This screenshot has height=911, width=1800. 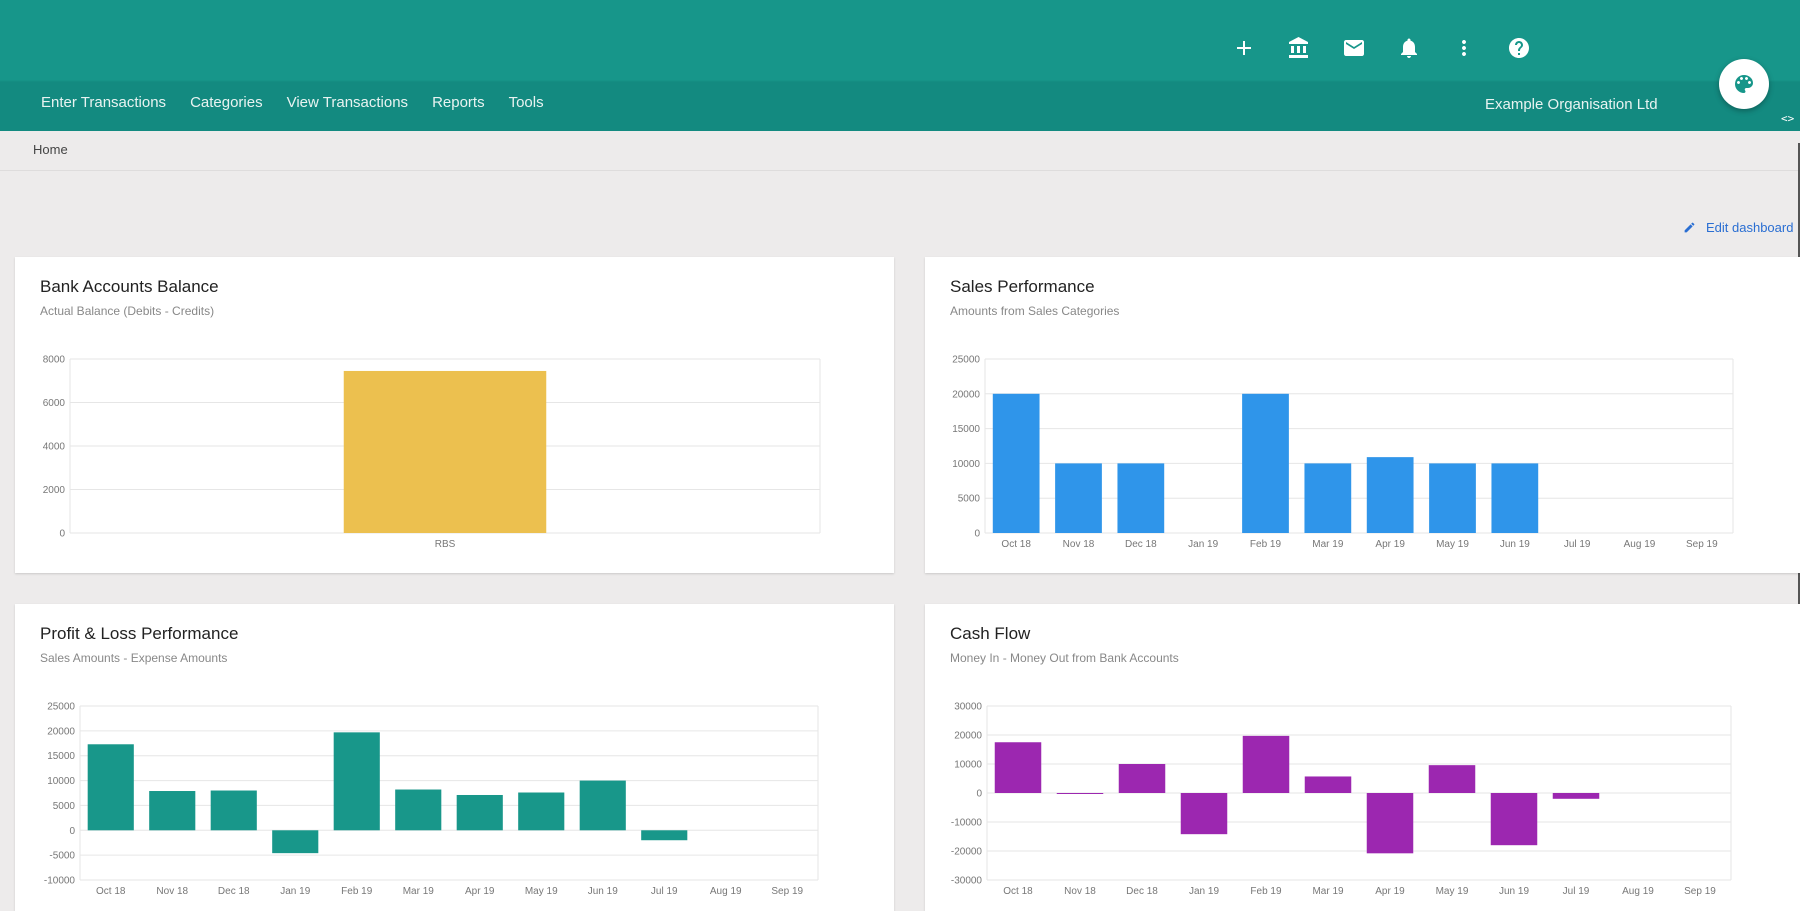 I want to click on nav-categories: Categories, so click(x=226, y=102).